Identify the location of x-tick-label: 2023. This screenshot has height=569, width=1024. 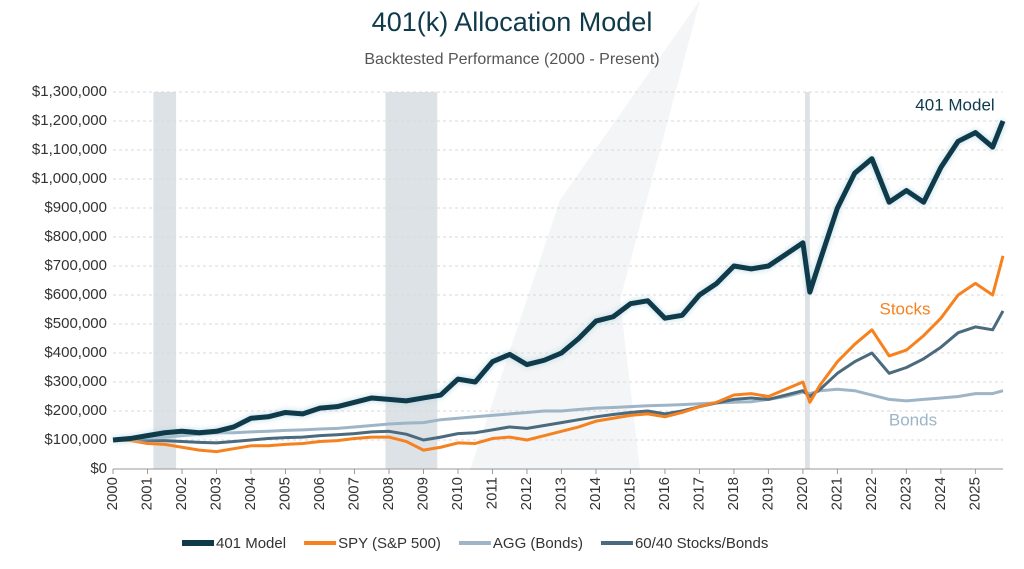
(905, 493).